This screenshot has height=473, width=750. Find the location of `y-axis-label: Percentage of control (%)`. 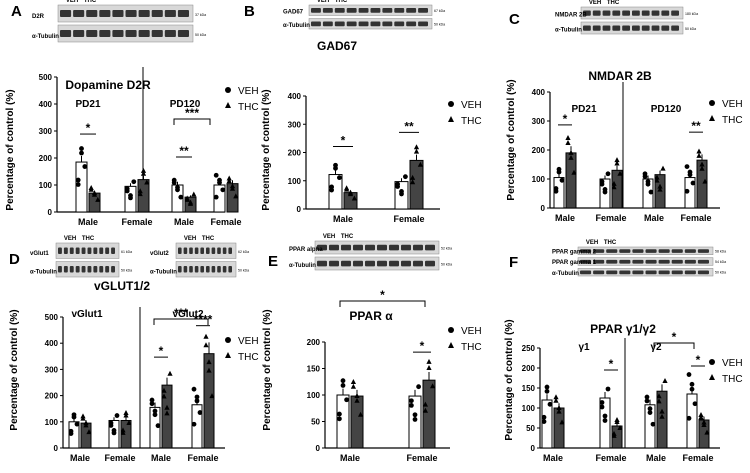

y-axis-label: Percentage of control (%) is located at coordinates (10, 149).